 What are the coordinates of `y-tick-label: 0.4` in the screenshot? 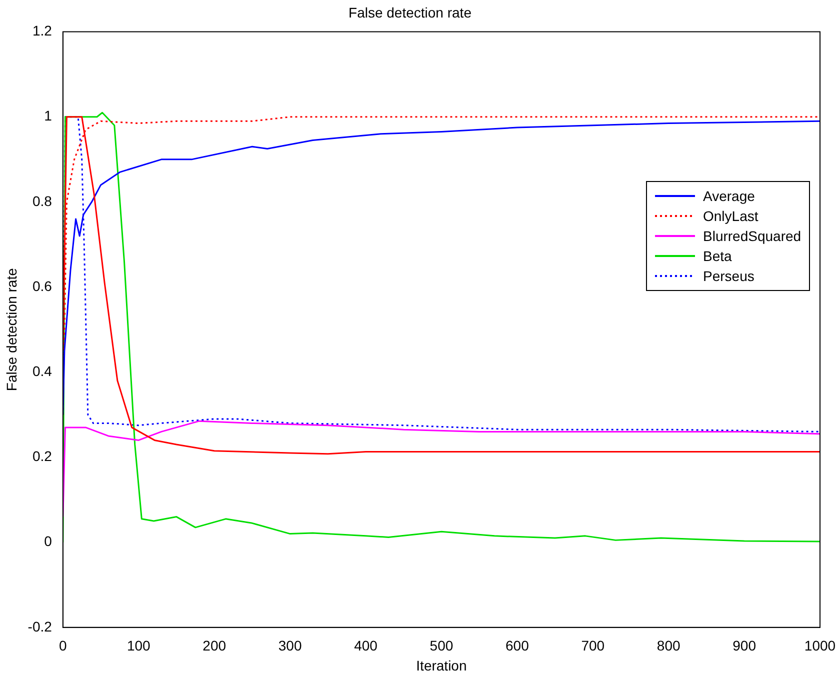 It's located at (42, 371).